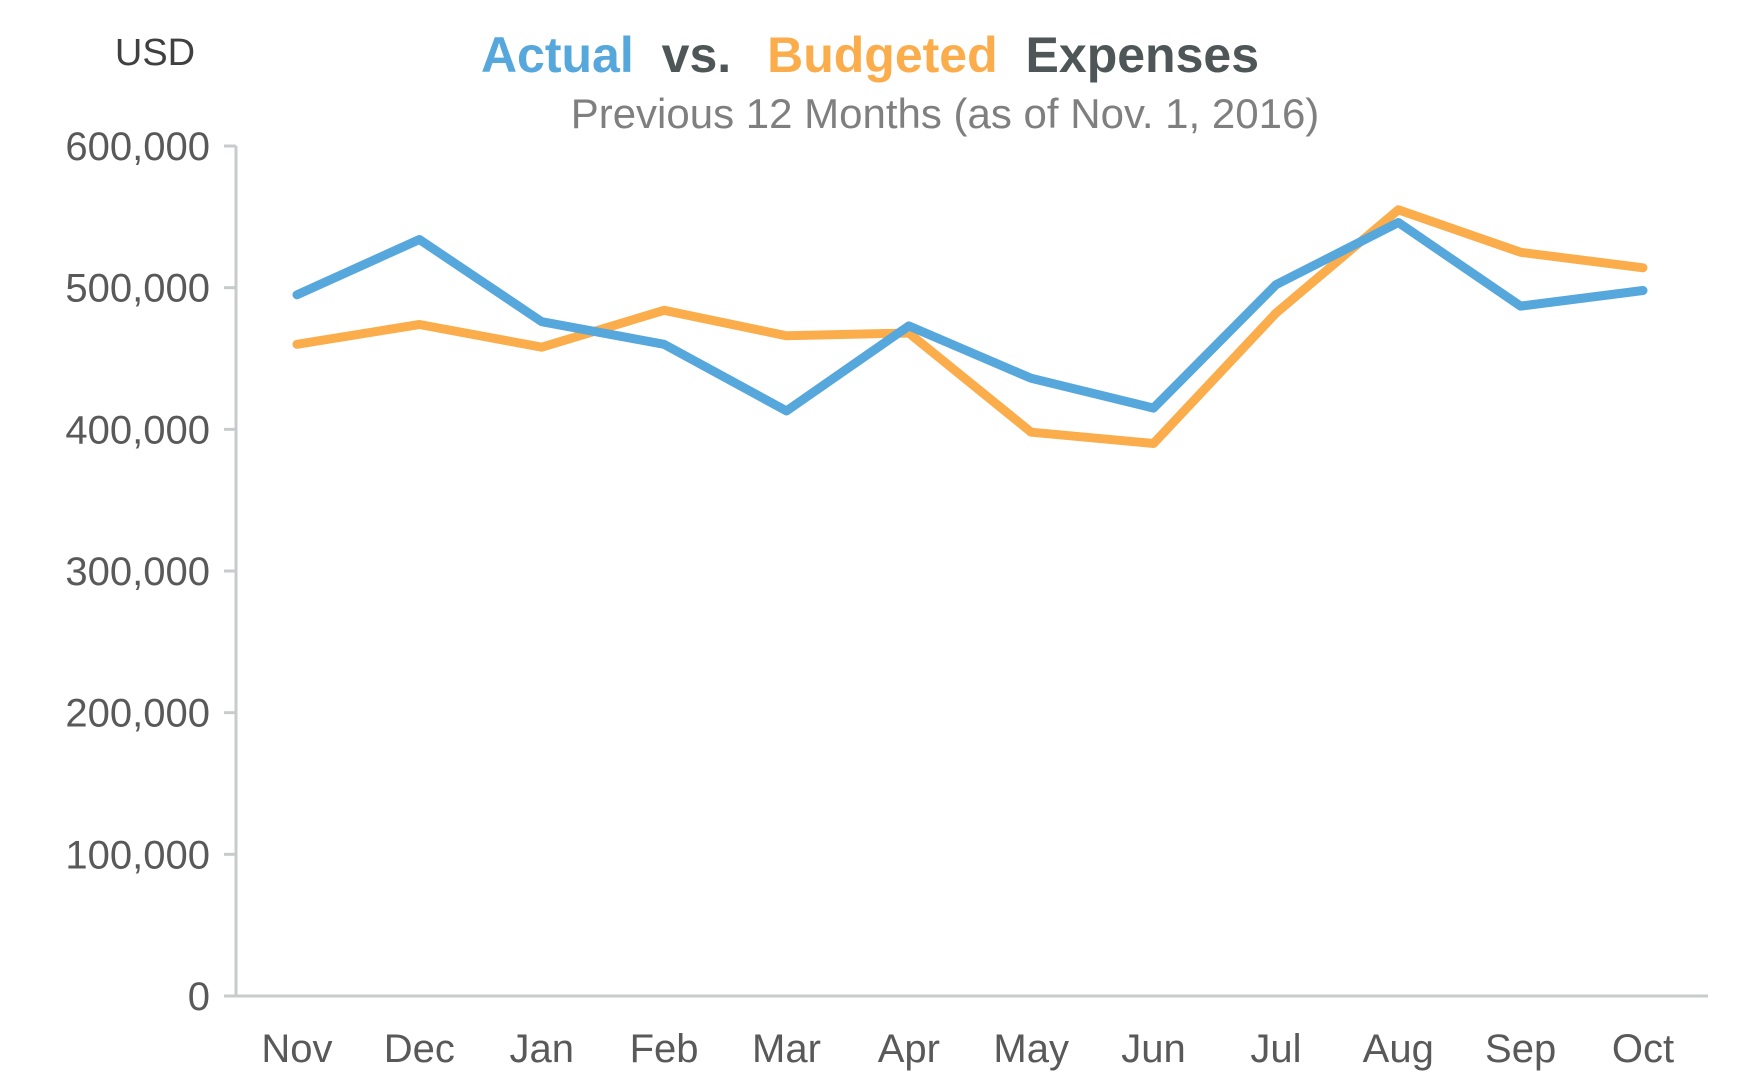 This screenshot has height=1092, width=1740. What do you see at coordinates (137, 572) in the screenshot?
I see `y-tick-label: 300,000` at bounding box center [137, 572].